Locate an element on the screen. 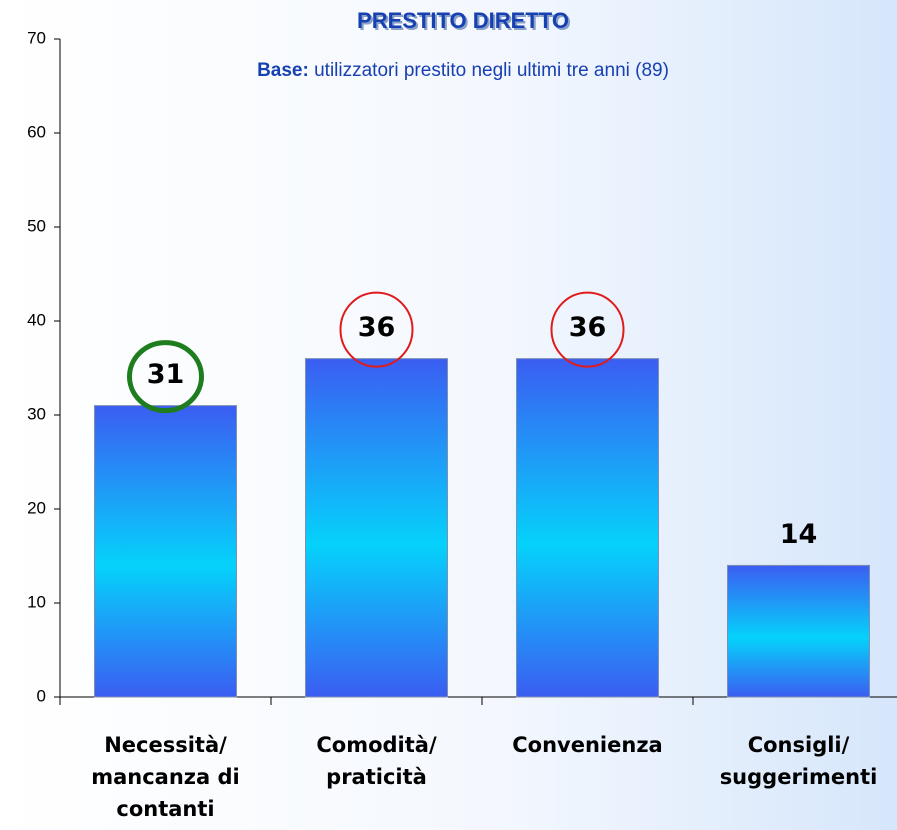 The width and height of the screenshot is (897, 830). x-tick-label-line: Comodità/ is located at coordinates (376, 745).